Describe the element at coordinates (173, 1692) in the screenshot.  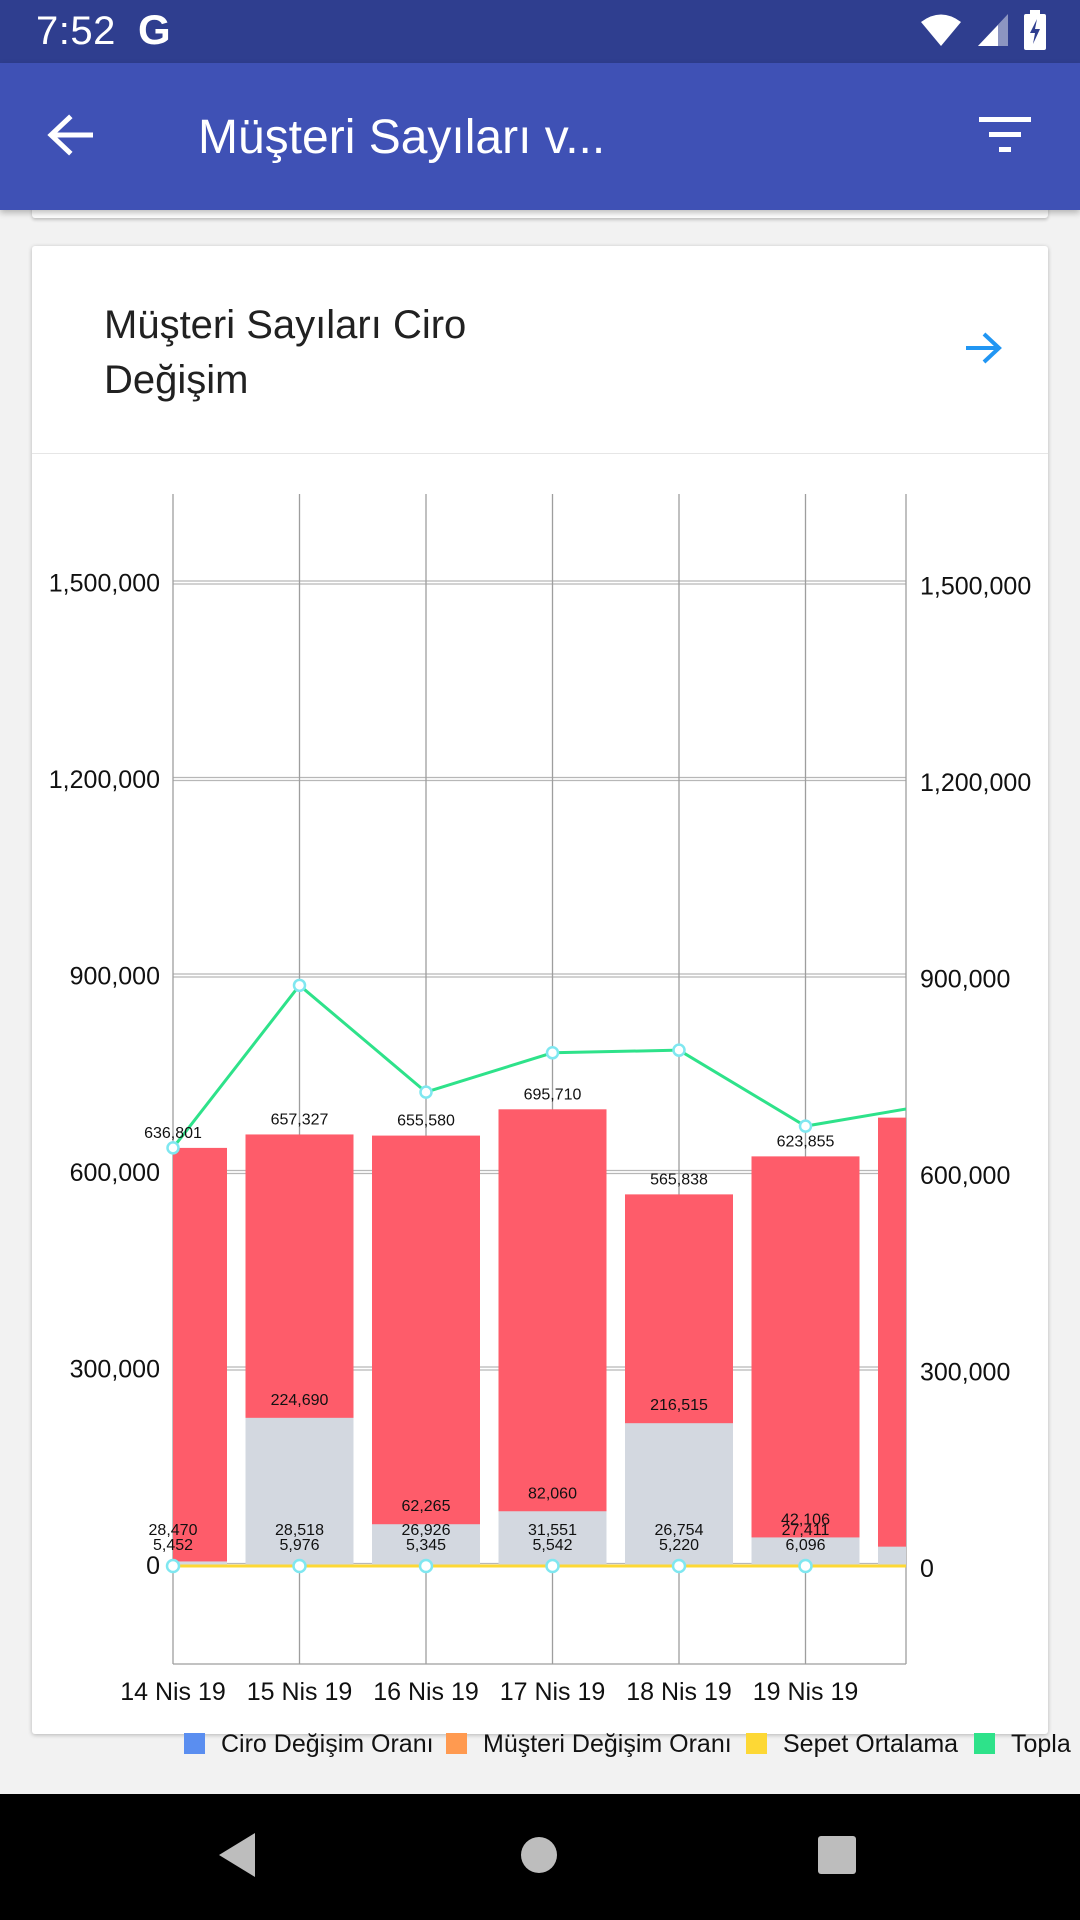
I see `x-axis-tick: 14 Nis 19` at that location.